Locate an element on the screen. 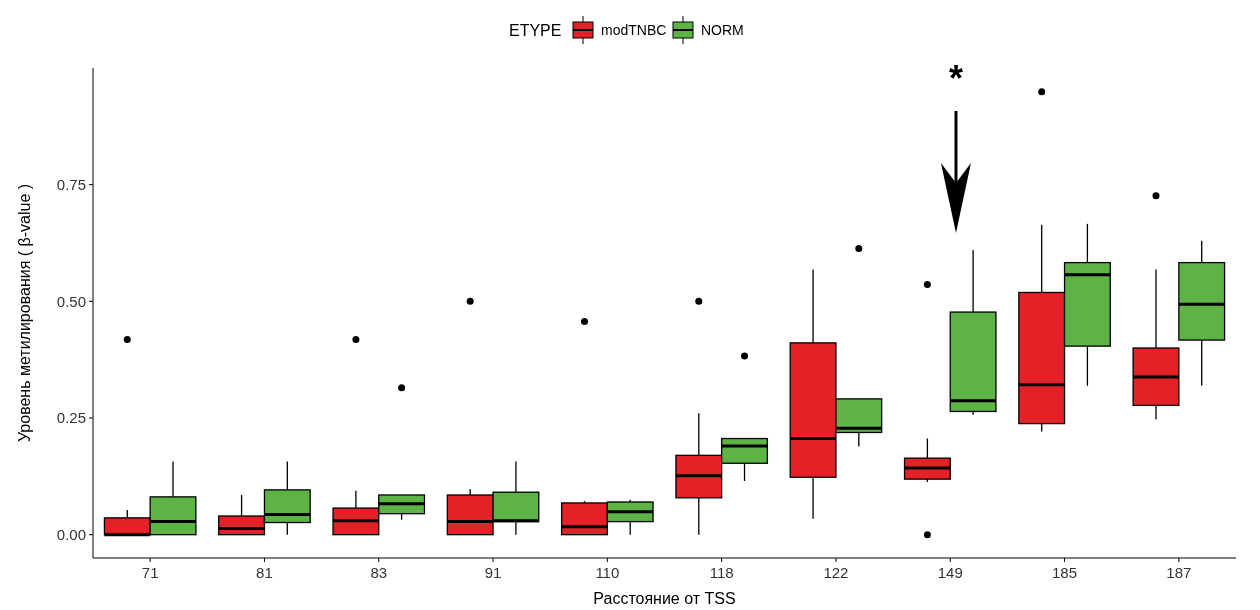 The width and height of the screenshot is (1260, 610). x-tick-label: 81 is located at coordinates (264, 572).